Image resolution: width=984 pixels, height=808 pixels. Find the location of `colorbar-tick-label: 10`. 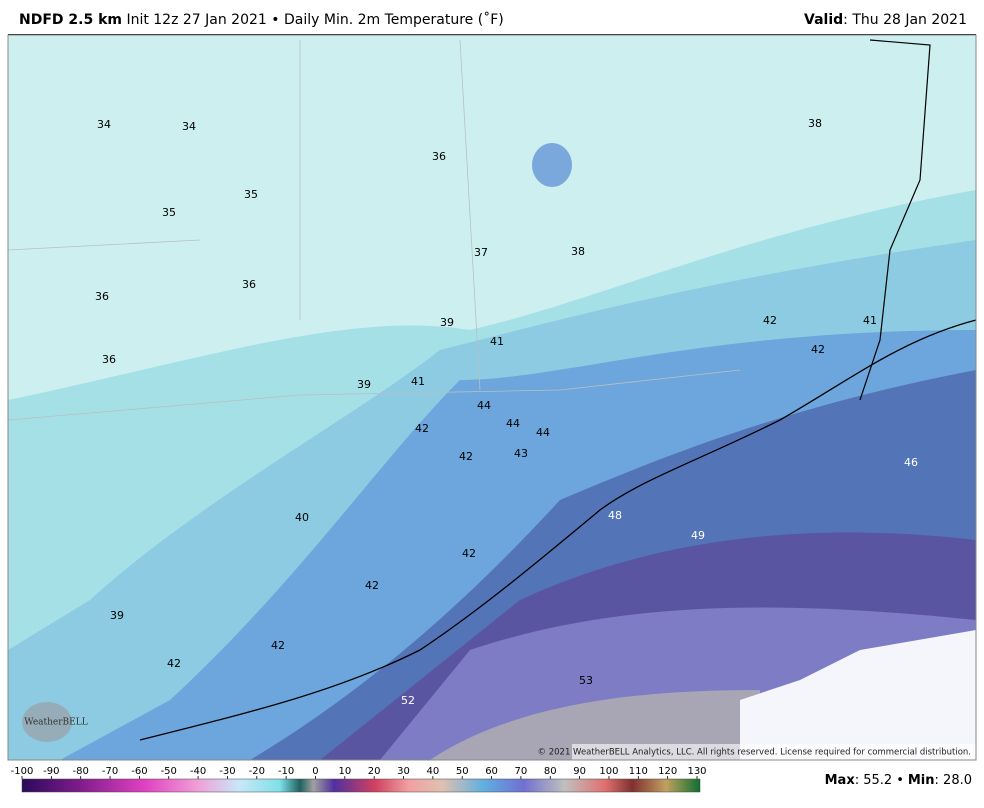

colorbar-tick-label: 10 is located at coordinates (344, 771).